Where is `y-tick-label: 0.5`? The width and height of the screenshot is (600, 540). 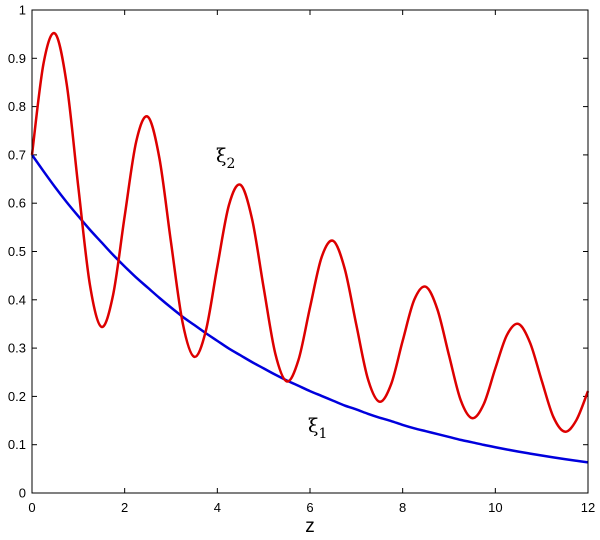
y-tick-label: 0.5 is located at coordinates (17, 251).